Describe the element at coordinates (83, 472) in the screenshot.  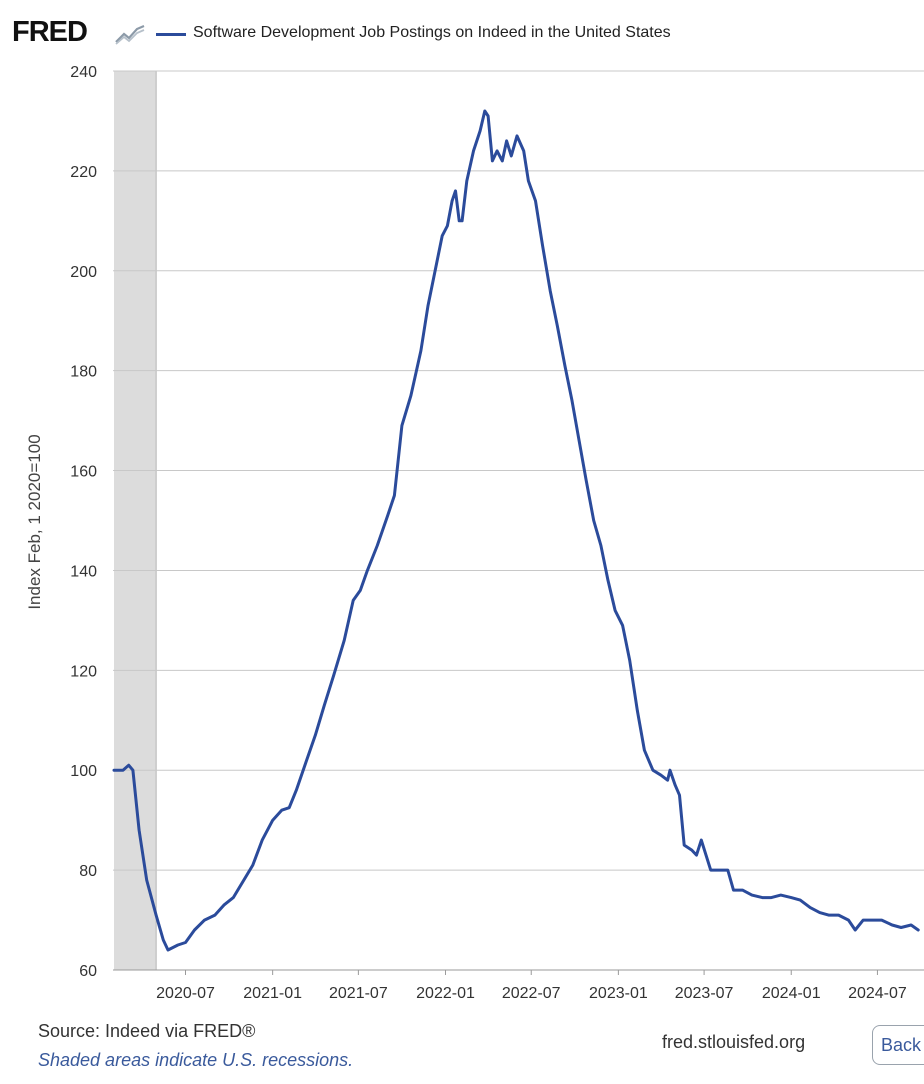
I see `y-tick-label: 160` at that location.